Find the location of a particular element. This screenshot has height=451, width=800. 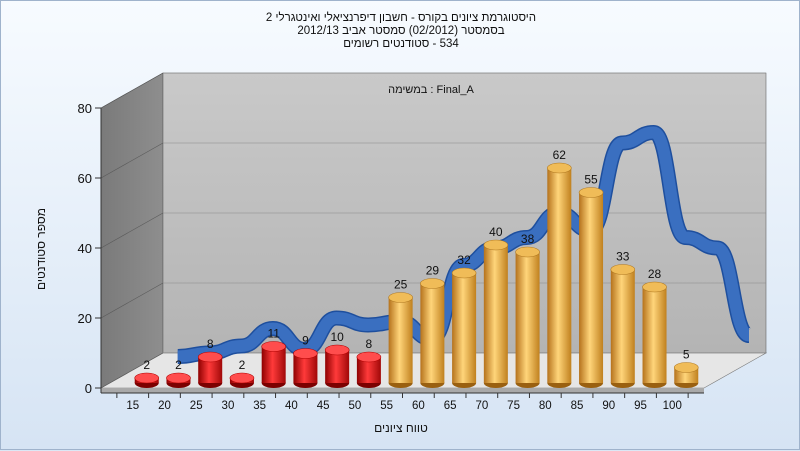

bar-value-label: 11 is located at coordinates (273, 334).